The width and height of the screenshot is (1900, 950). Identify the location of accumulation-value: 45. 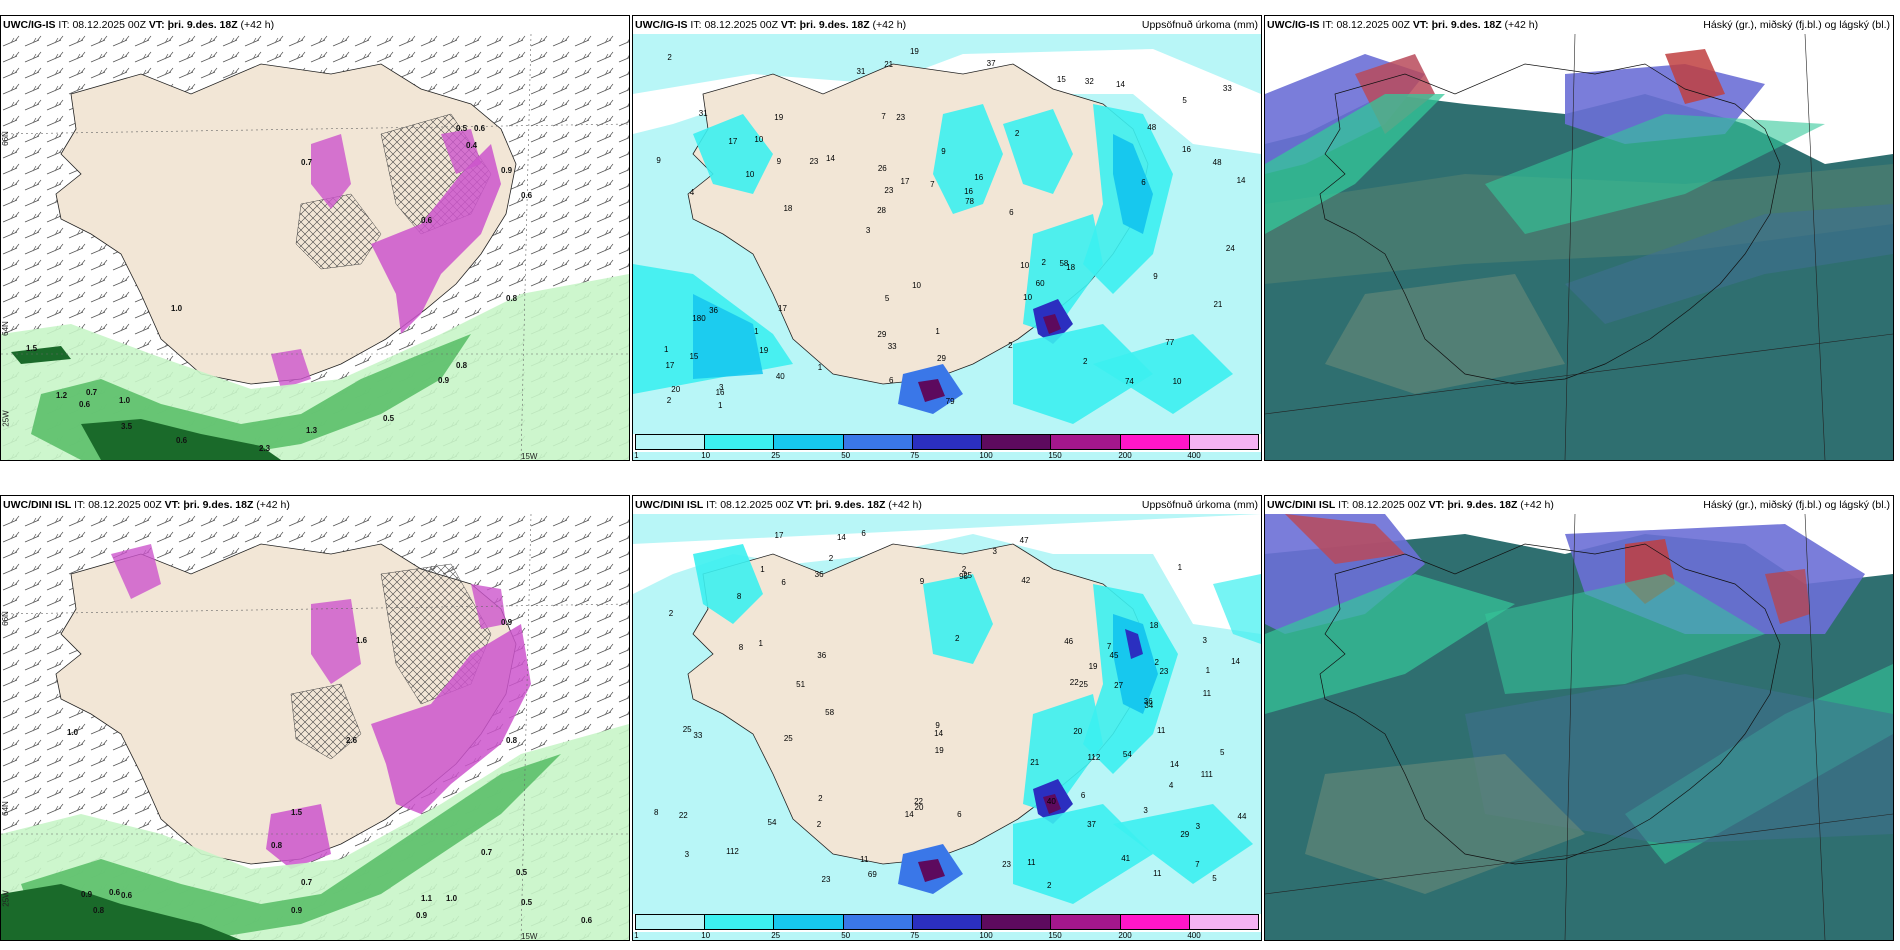
(1114, 655).